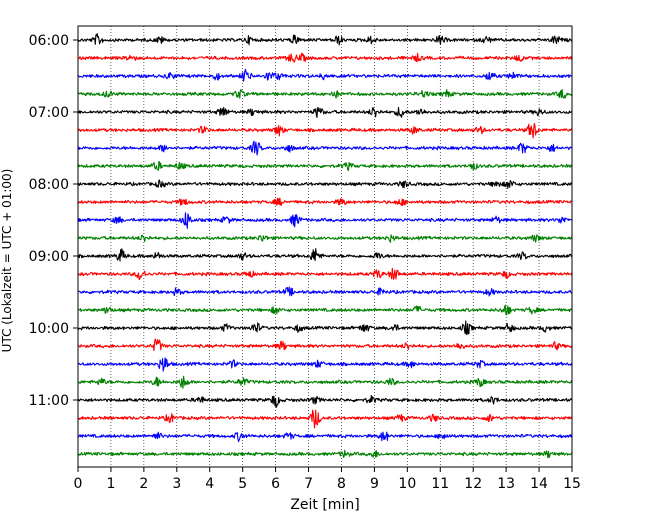  Describe the element at coordinates (49, 113) in the screenshot. I see `y-tick-label-1: 07:00` at that location.